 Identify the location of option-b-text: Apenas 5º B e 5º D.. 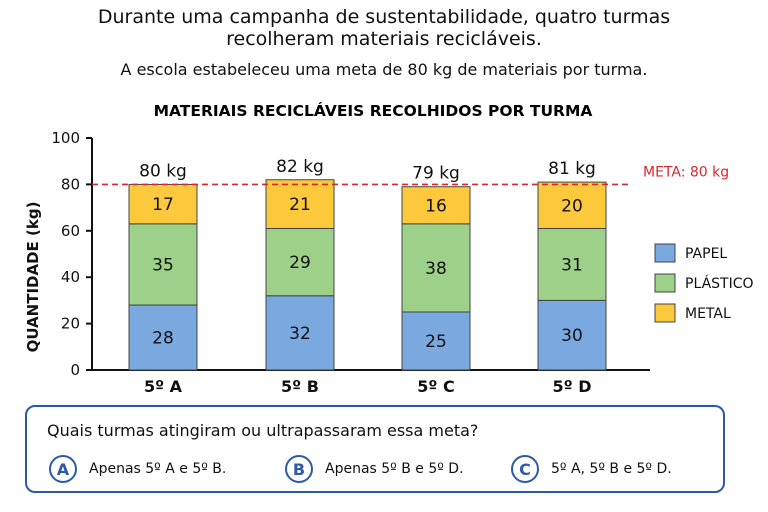
(394, 469).